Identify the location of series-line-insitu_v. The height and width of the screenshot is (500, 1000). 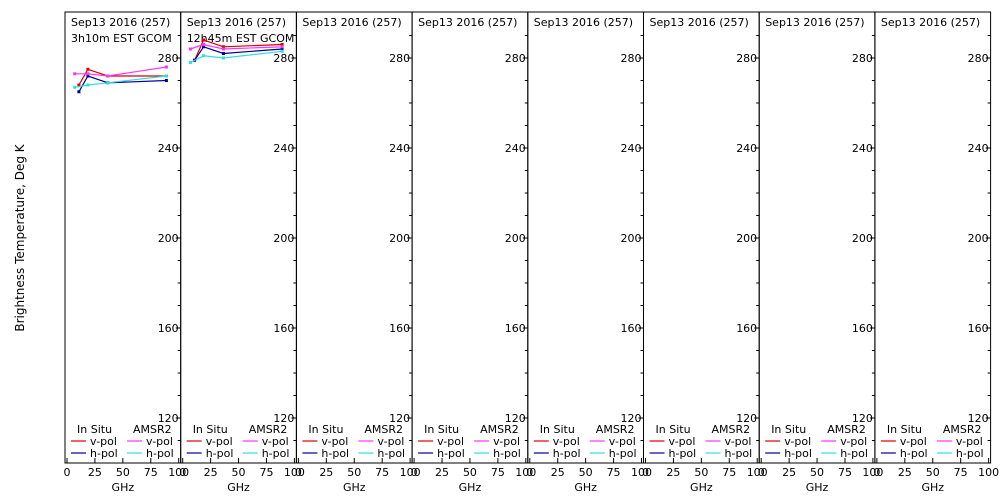
(238, 50).